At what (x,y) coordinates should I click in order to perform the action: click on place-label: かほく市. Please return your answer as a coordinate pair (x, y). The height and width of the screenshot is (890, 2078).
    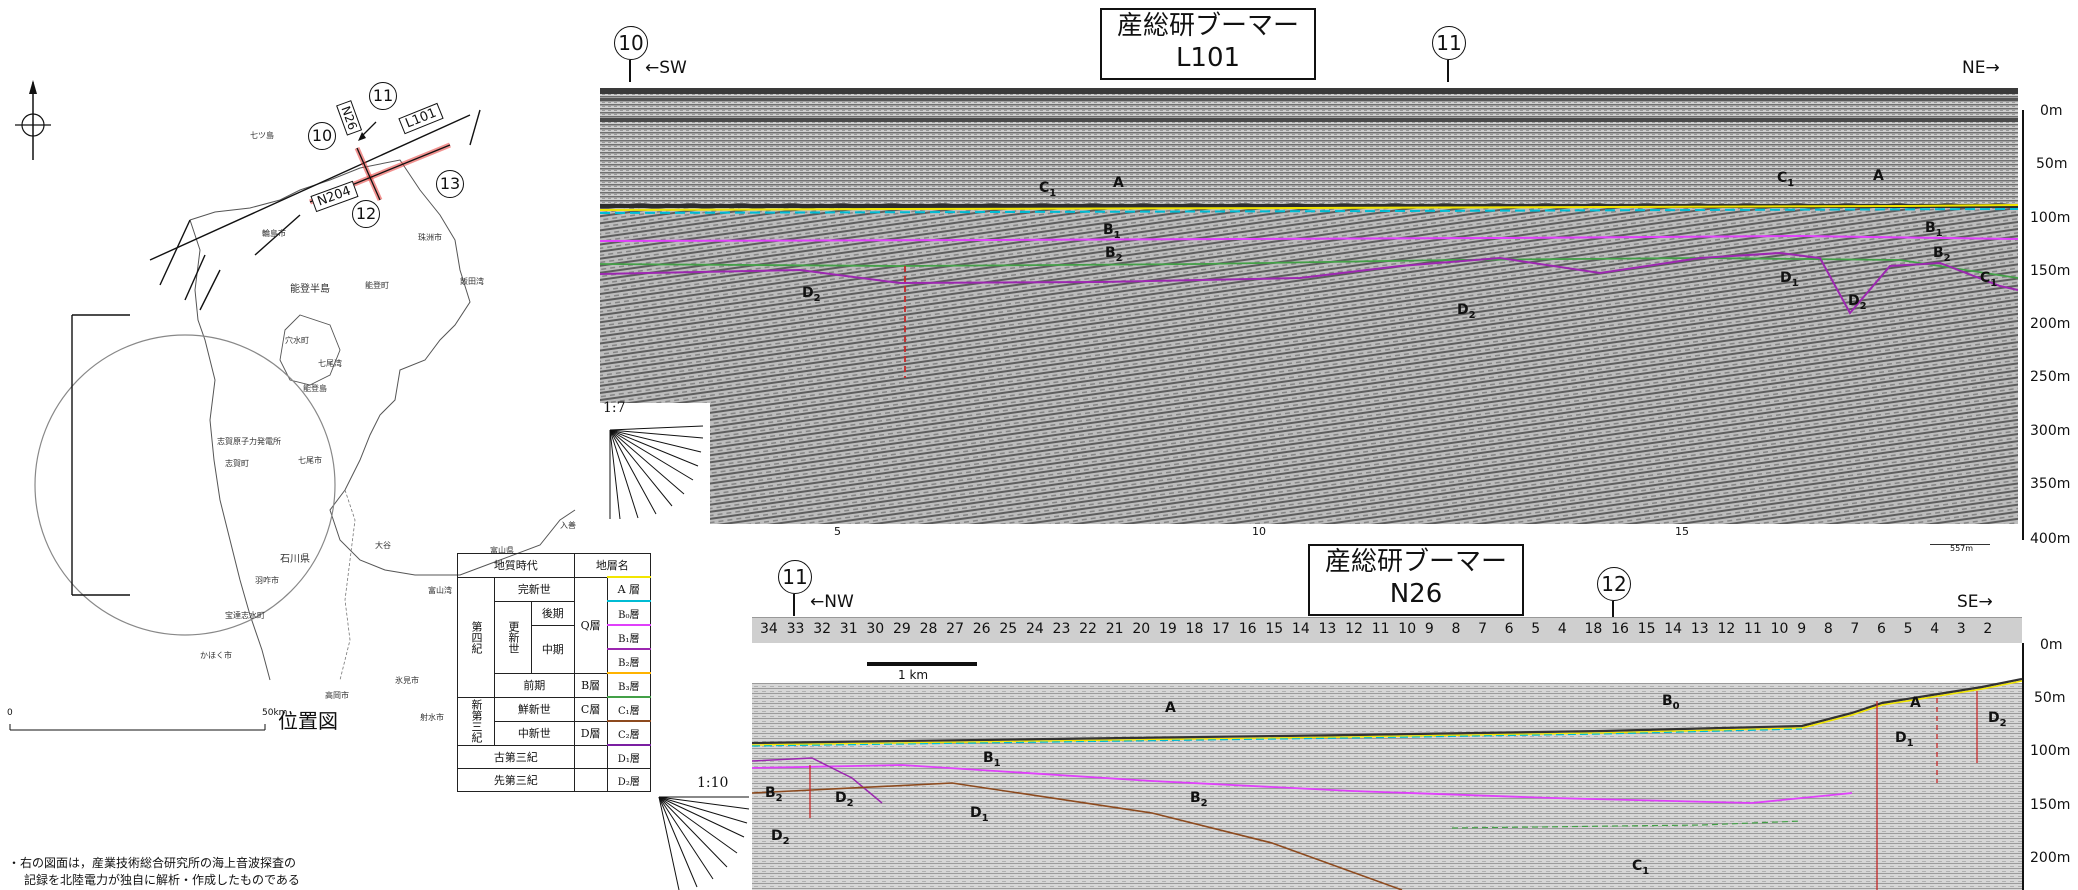
    Looking at the image, I should click on (216, 655).